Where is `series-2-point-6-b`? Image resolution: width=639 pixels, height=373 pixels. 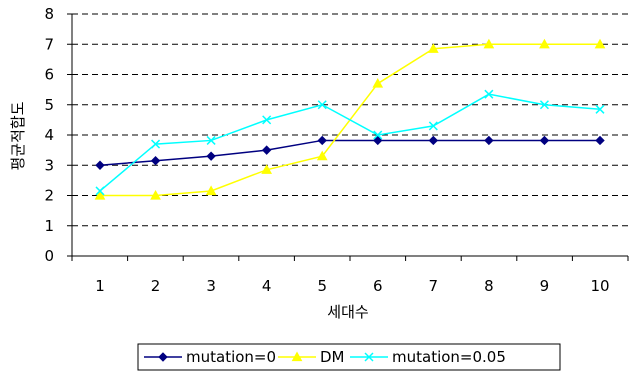 series-2-point-6-b is located at coordinates (378, 135).